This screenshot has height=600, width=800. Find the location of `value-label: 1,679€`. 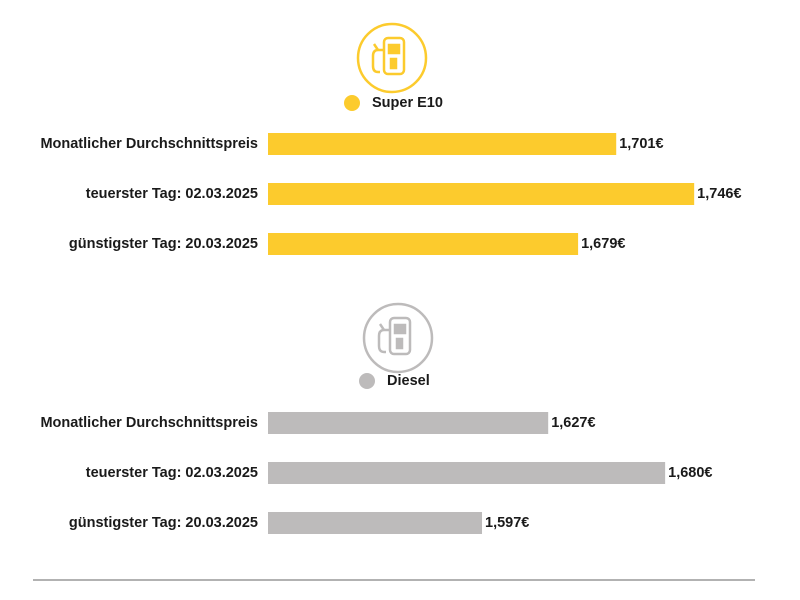

value-label: 1,679€ is located at coordinates (603, 244).